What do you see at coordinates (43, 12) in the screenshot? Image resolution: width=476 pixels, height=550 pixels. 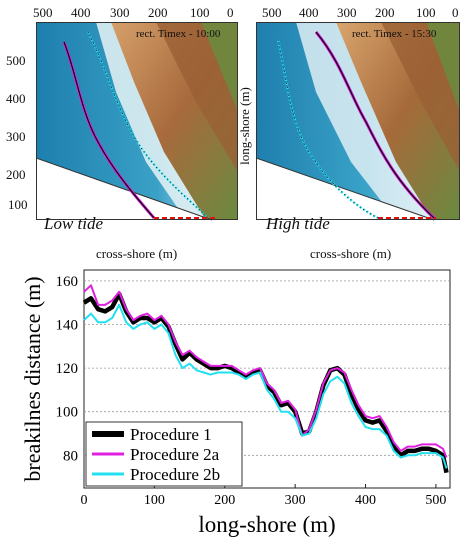 I see `left-x-tick: 500` at bounding box center [43, 12].